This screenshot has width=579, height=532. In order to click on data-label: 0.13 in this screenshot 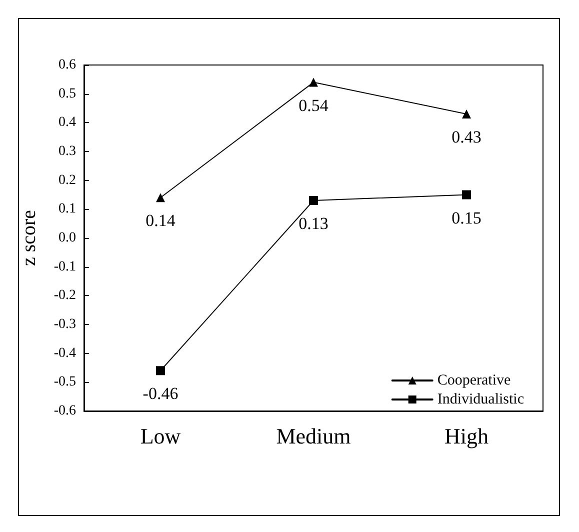, I will do `click(313, 224)`.